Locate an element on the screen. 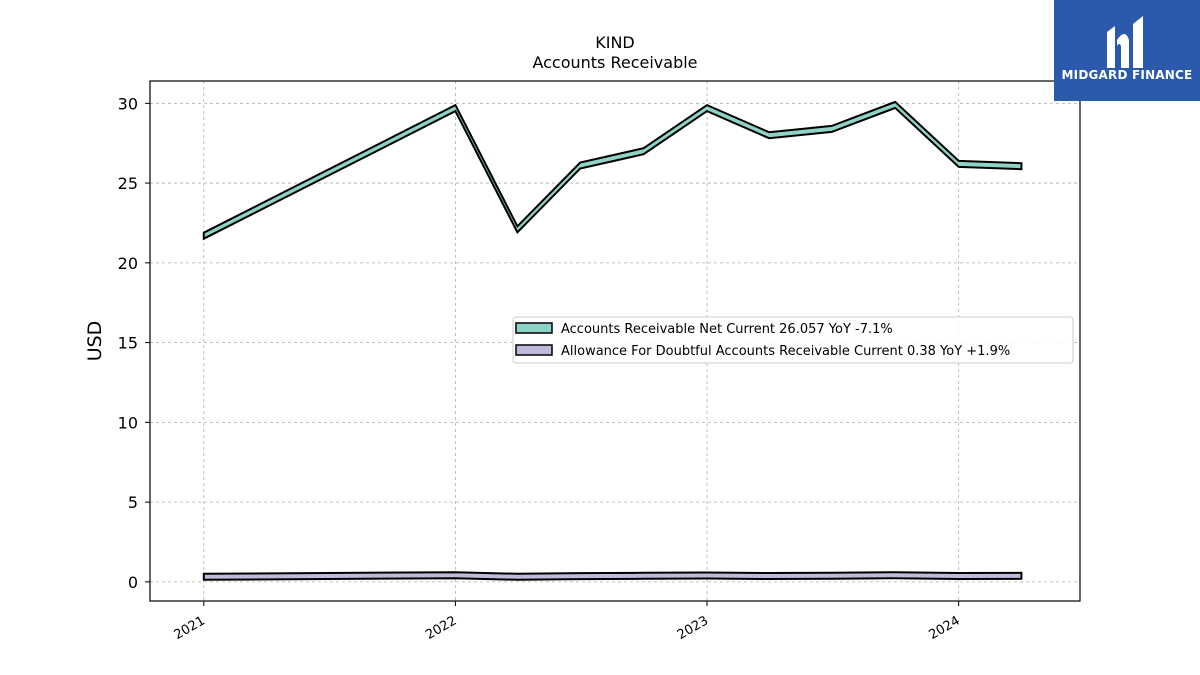  y-tick-label: 15 is located at coordinates (128, 343).